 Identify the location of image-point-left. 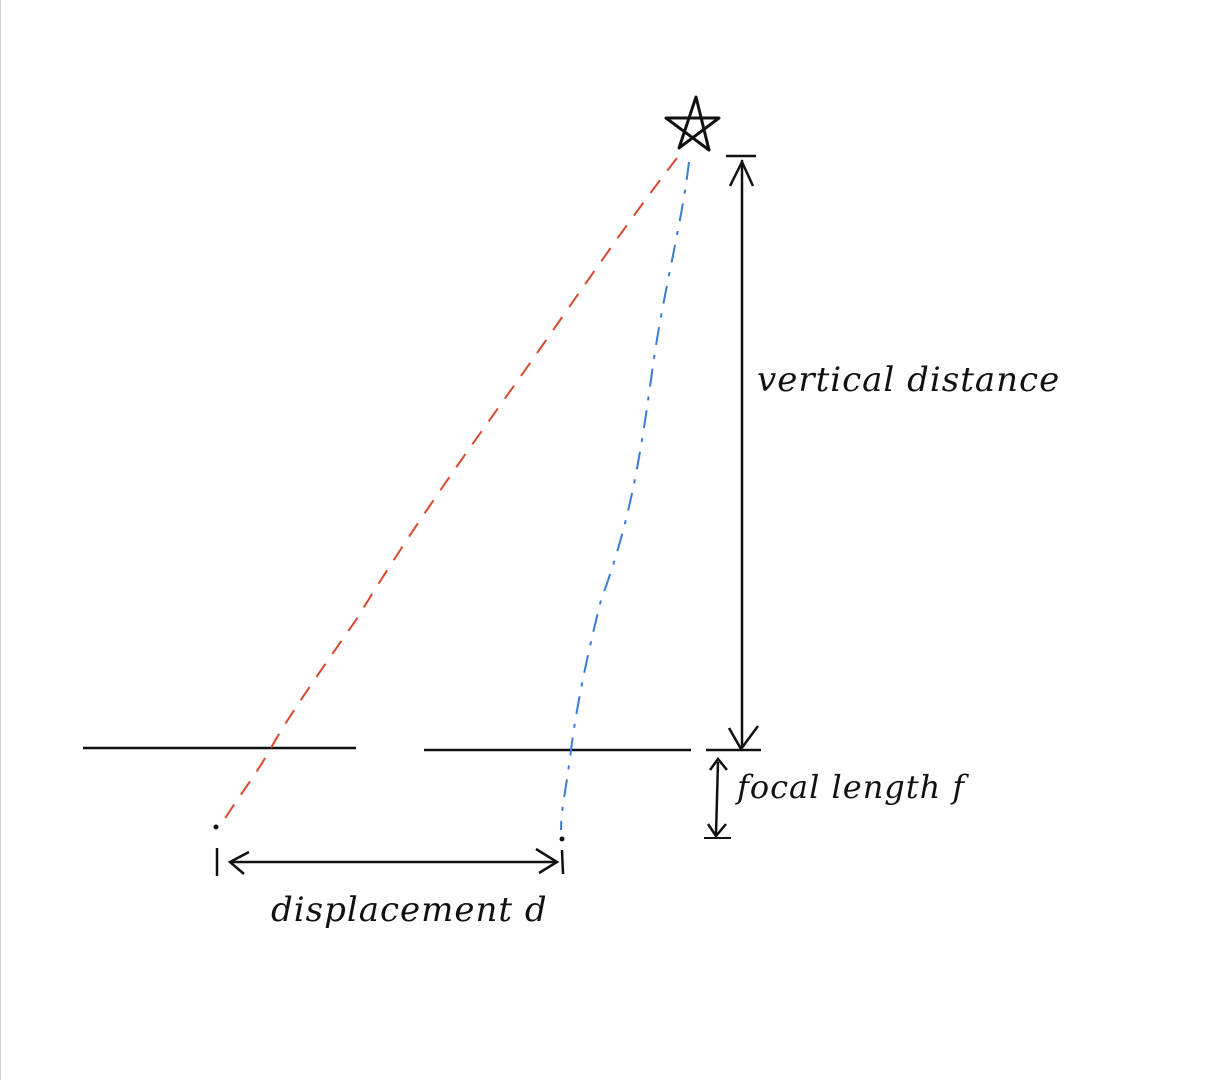
(216, 827).